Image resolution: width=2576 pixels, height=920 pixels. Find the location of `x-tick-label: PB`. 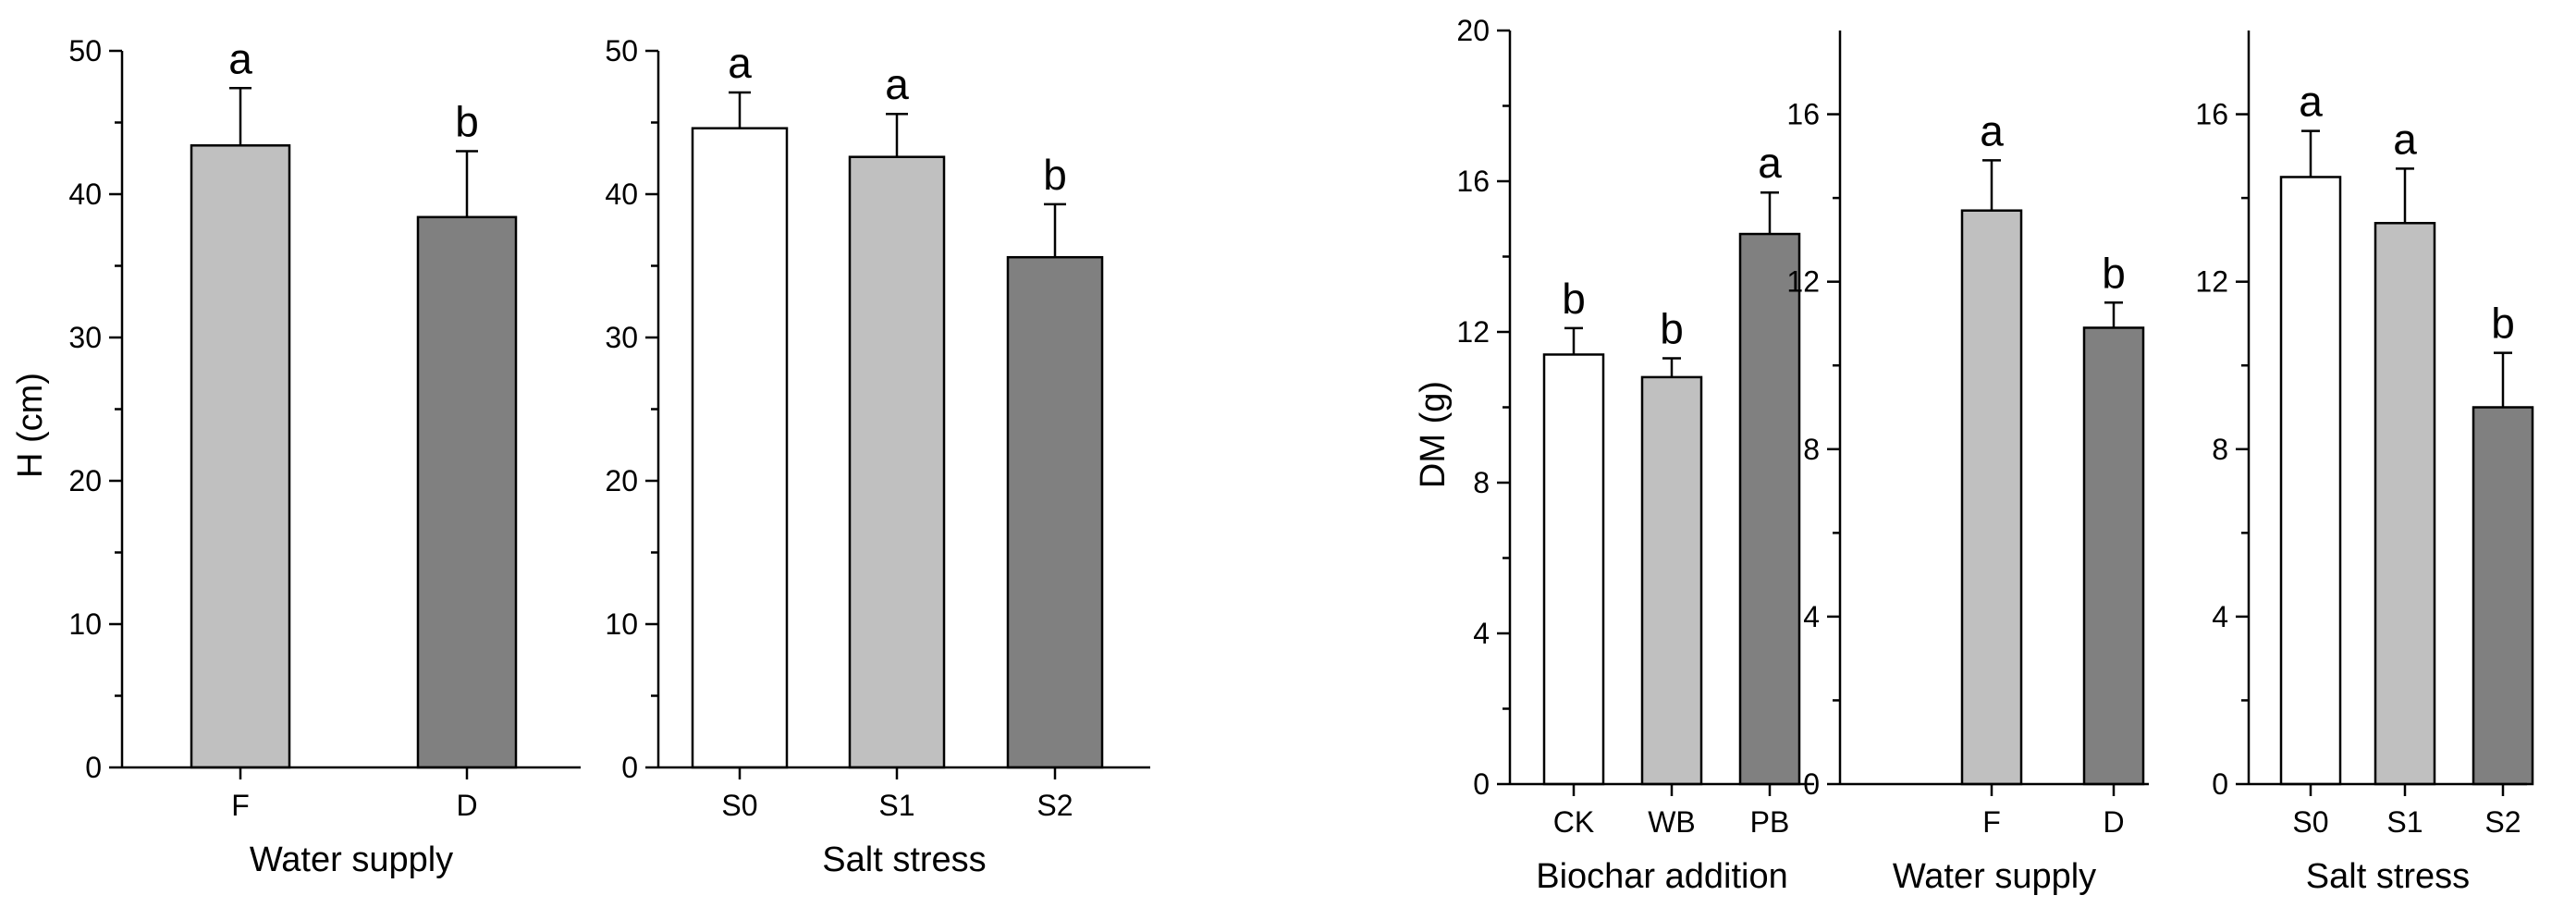

x-tick-label: PB is located at coordinates (1770, 822).